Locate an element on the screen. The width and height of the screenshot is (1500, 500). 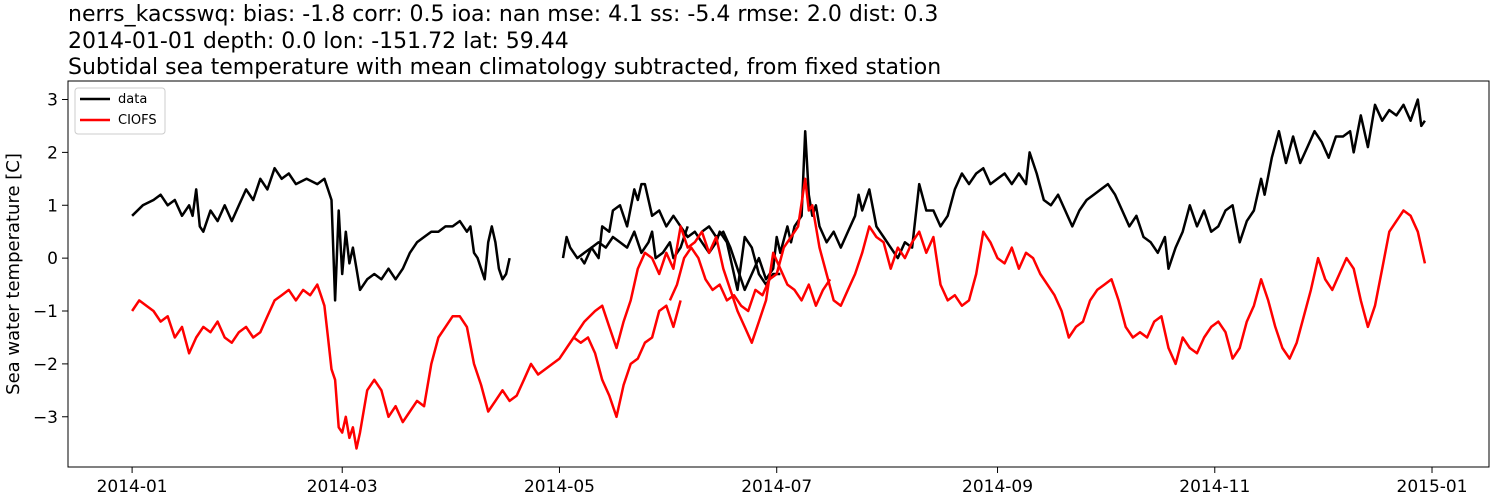
x-tick-label: 2014-01 is located at coordinates (132, 487).